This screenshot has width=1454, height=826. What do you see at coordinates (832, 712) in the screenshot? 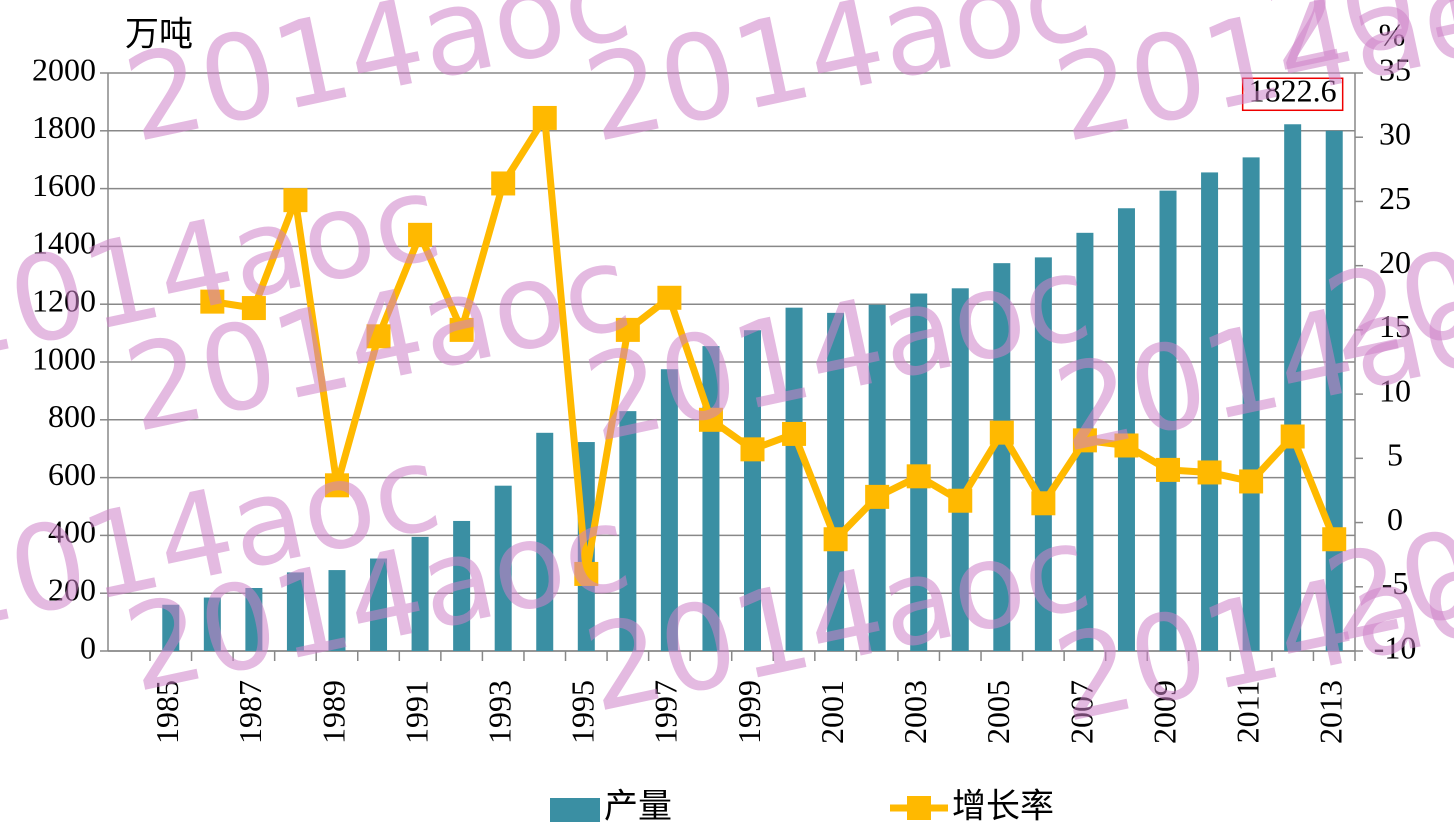
I see `x-tick-label: 2001` at bounding box center [832, 712].